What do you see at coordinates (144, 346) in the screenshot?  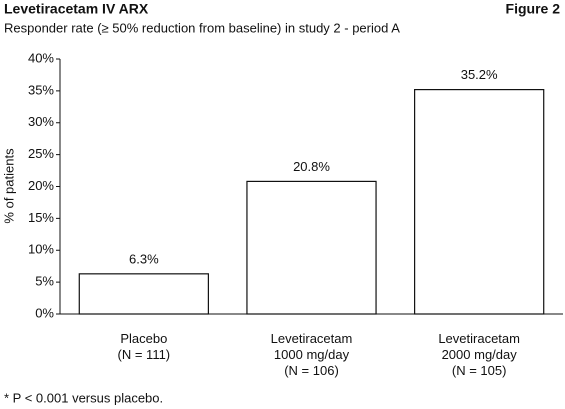 I see `x-tick-label: Placebo (N = 111)` at bounding box center [144, 346].